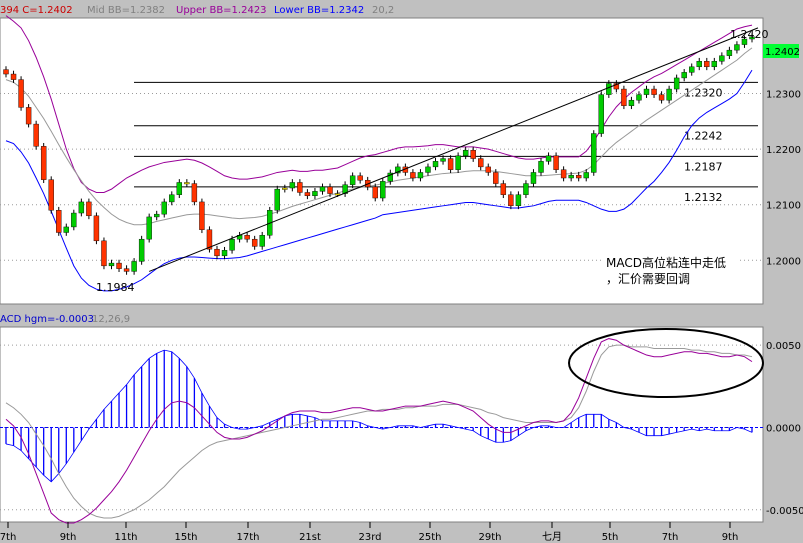 The width and height of the screenshot is (803, 543). I want to click on last-price-value: 1.2402, so click(782, 52).